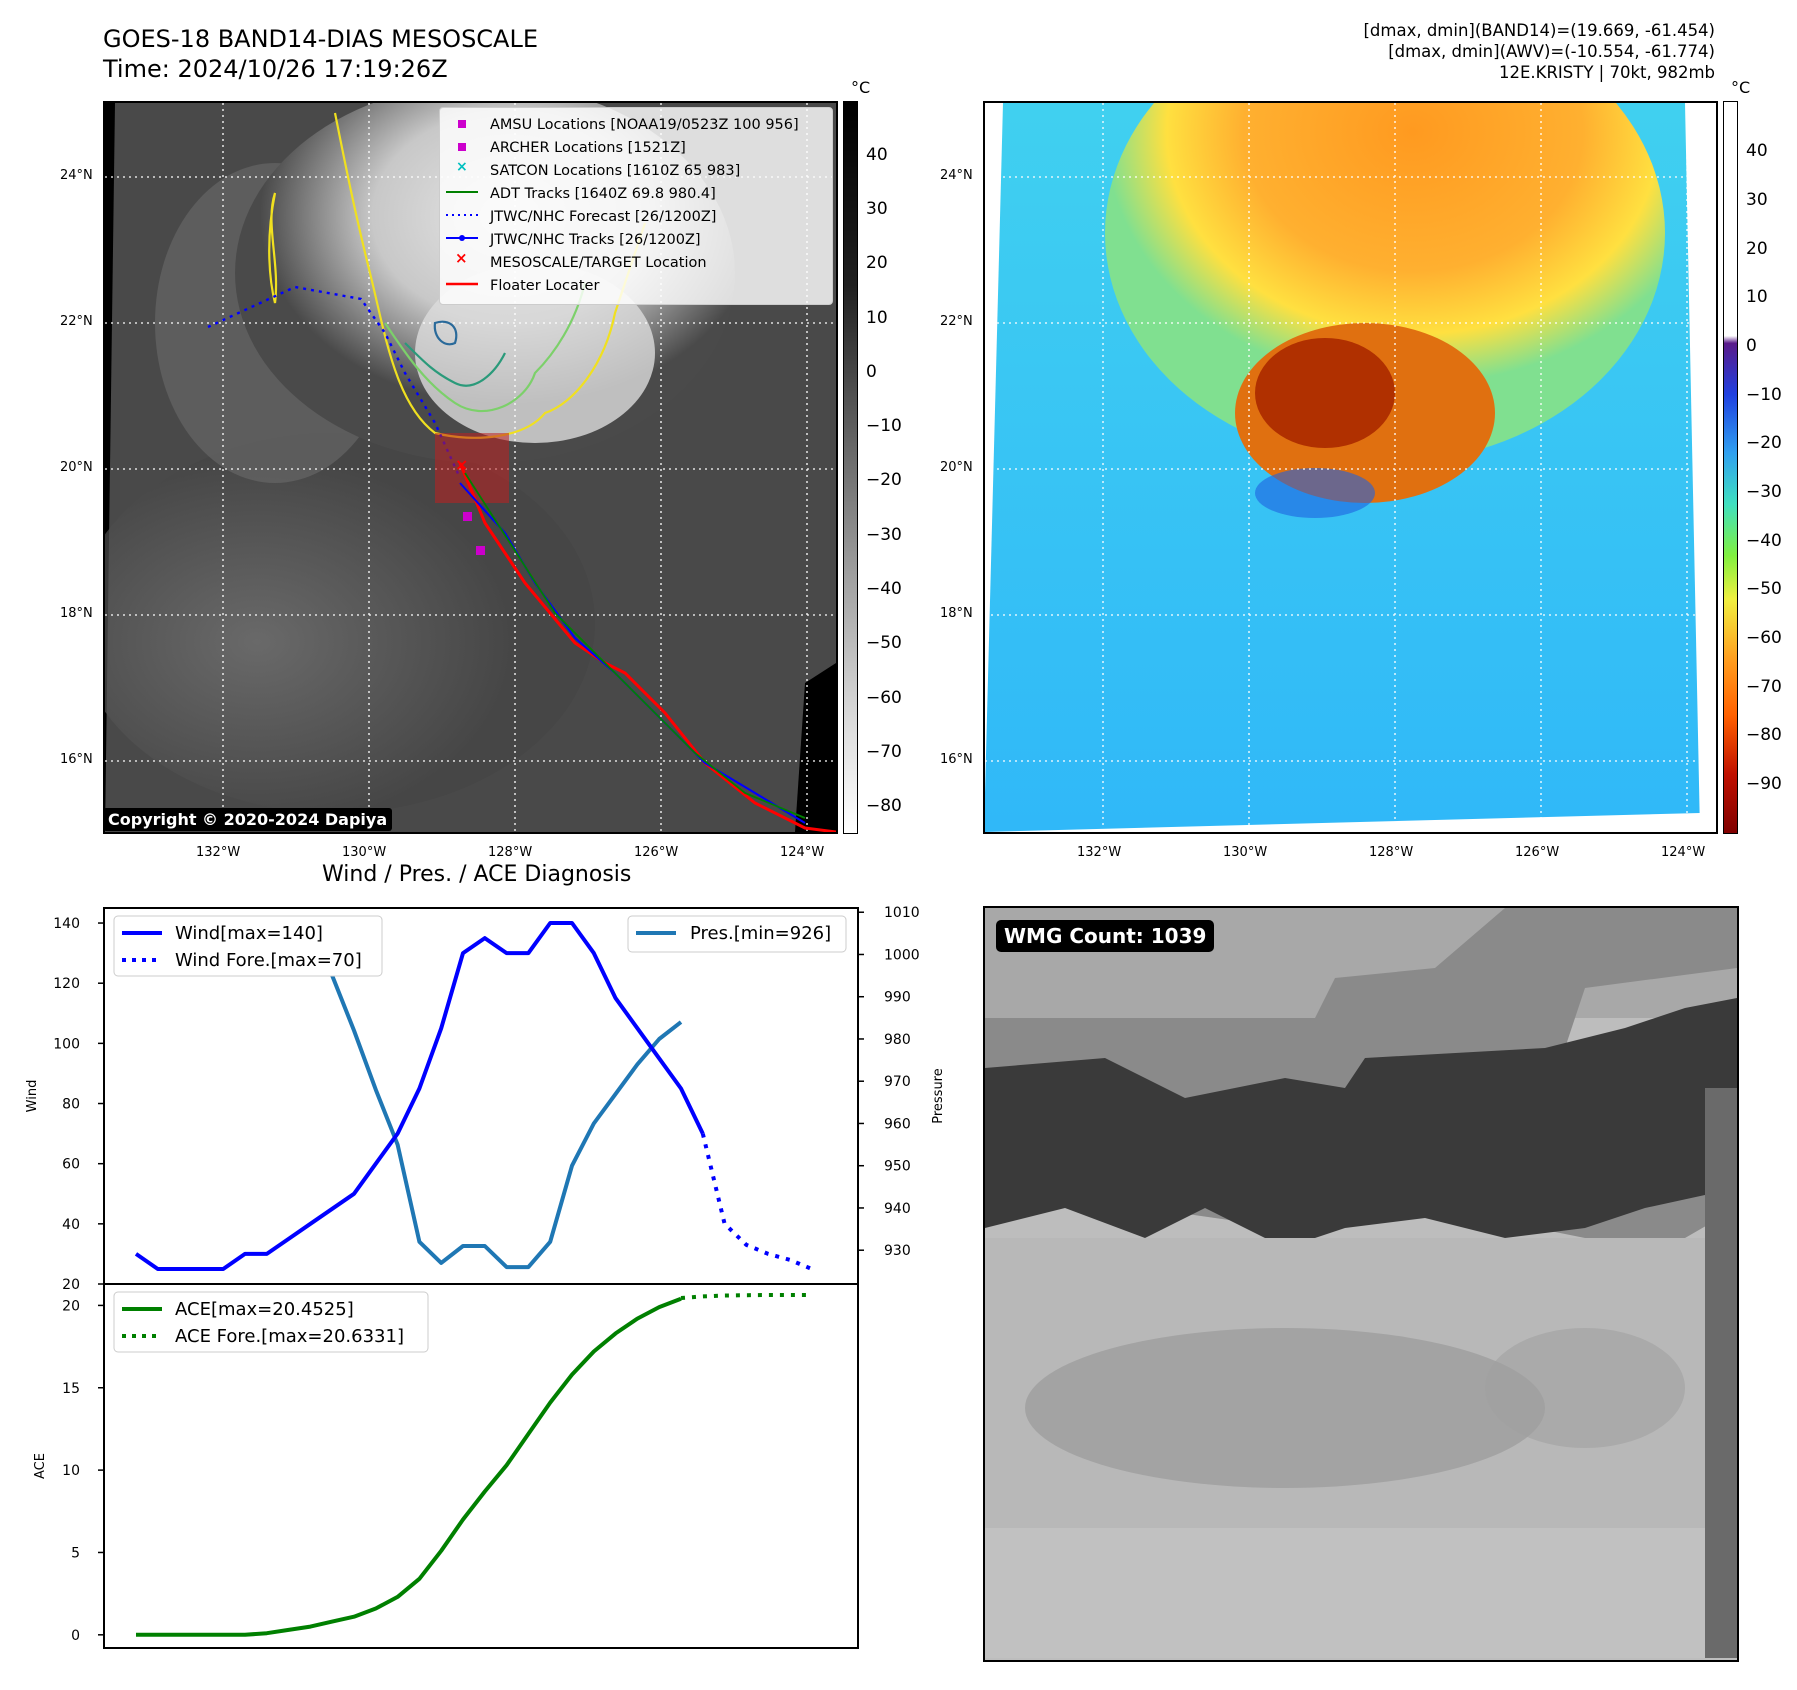  I want to click on cbar-tick: −10, so click(1764, 395).